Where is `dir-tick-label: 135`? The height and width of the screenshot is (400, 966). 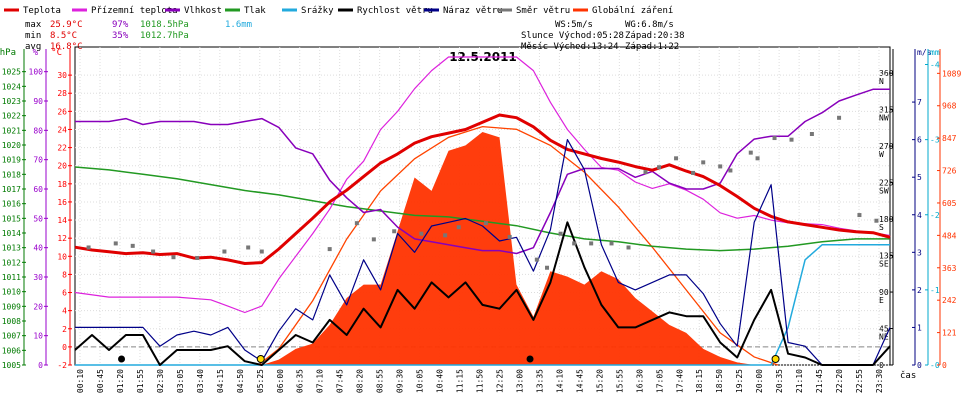 dir-tick-label: 135 is located at coordinates (886, 256).